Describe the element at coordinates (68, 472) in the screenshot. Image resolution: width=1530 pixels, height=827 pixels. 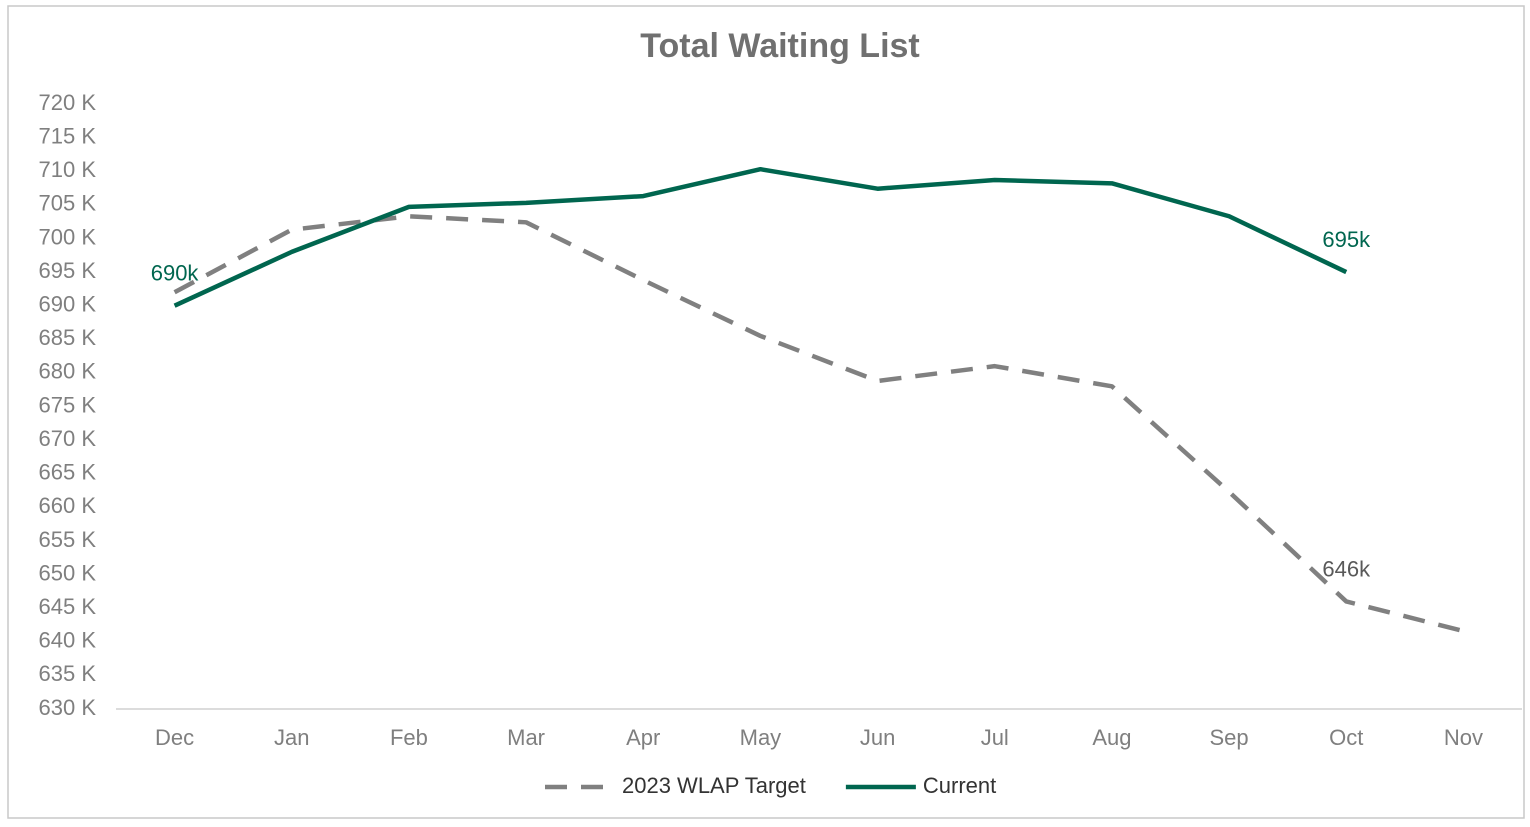
I see `y-tick-label: 665 K` at that location.